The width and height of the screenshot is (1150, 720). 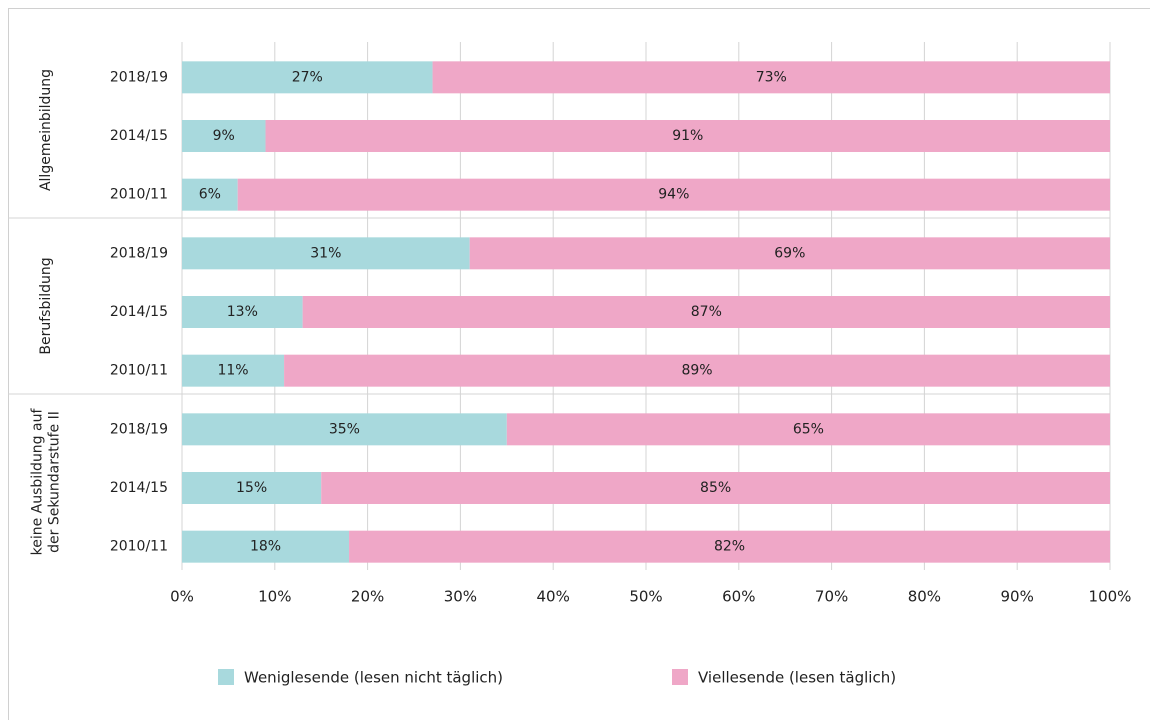 I want to click on group-label-line: Allgemeinbildung, so click(x=46, y=130).